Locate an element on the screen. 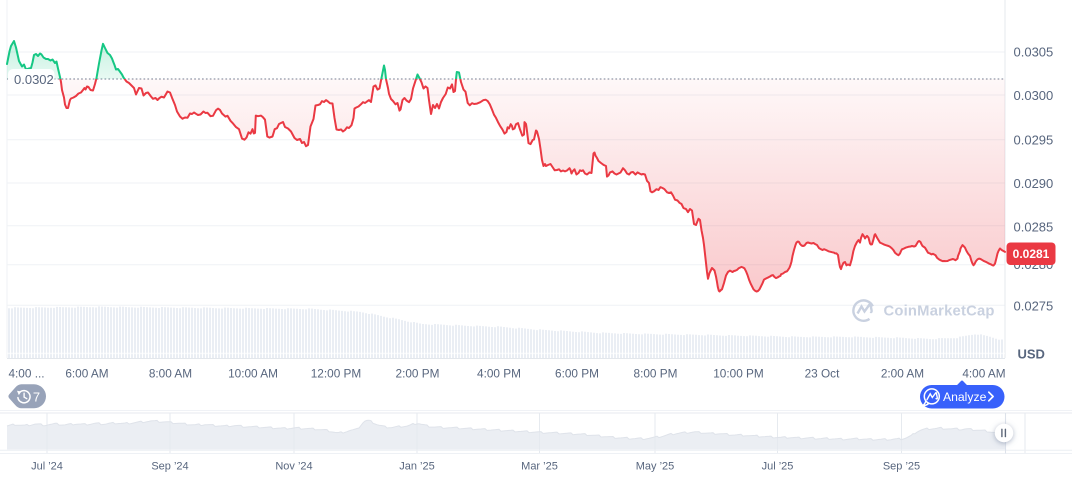  svg-text: 10:00 PM is located at coordinates (738, 373).